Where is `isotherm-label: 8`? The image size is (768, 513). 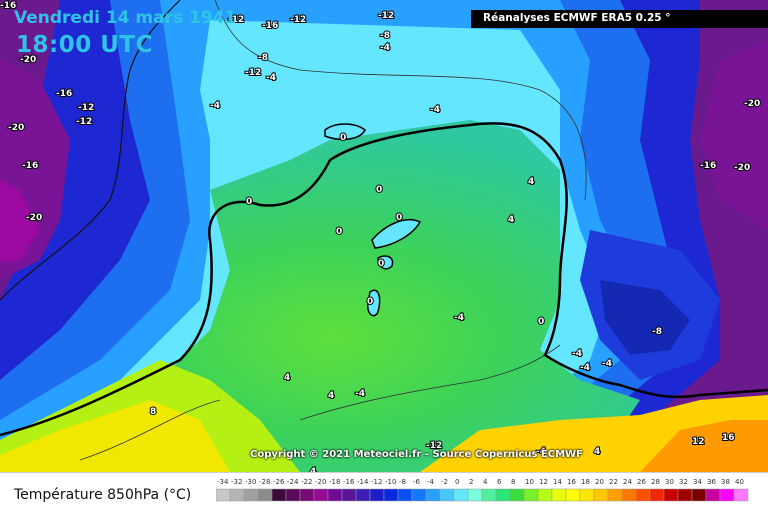 isotherm-label: 8 is located at coordinates (153, 412).